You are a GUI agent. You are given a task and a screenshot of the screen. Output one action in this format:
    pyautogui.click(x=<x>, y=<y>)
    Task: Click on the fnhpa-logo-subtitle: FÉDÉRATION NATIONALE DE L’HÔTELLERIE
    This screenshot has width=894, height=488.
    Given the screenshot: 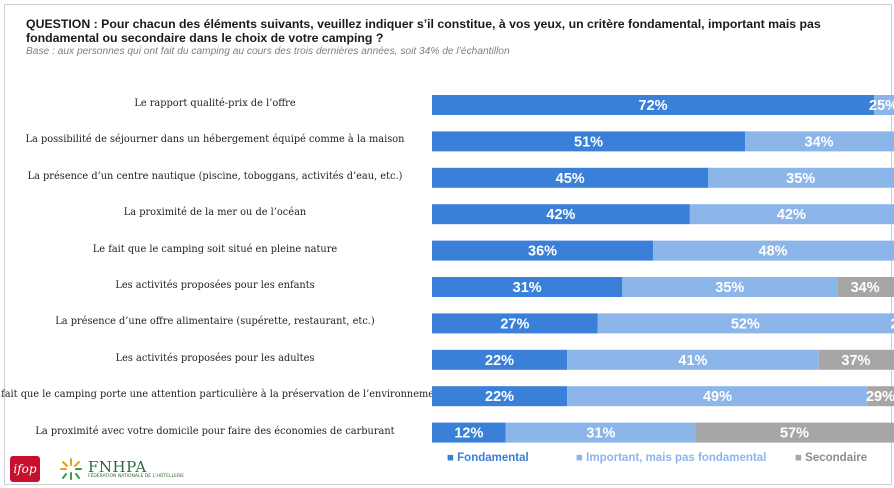 What is the action you would take?
    pyautogui.click(x=136, y=476)
    